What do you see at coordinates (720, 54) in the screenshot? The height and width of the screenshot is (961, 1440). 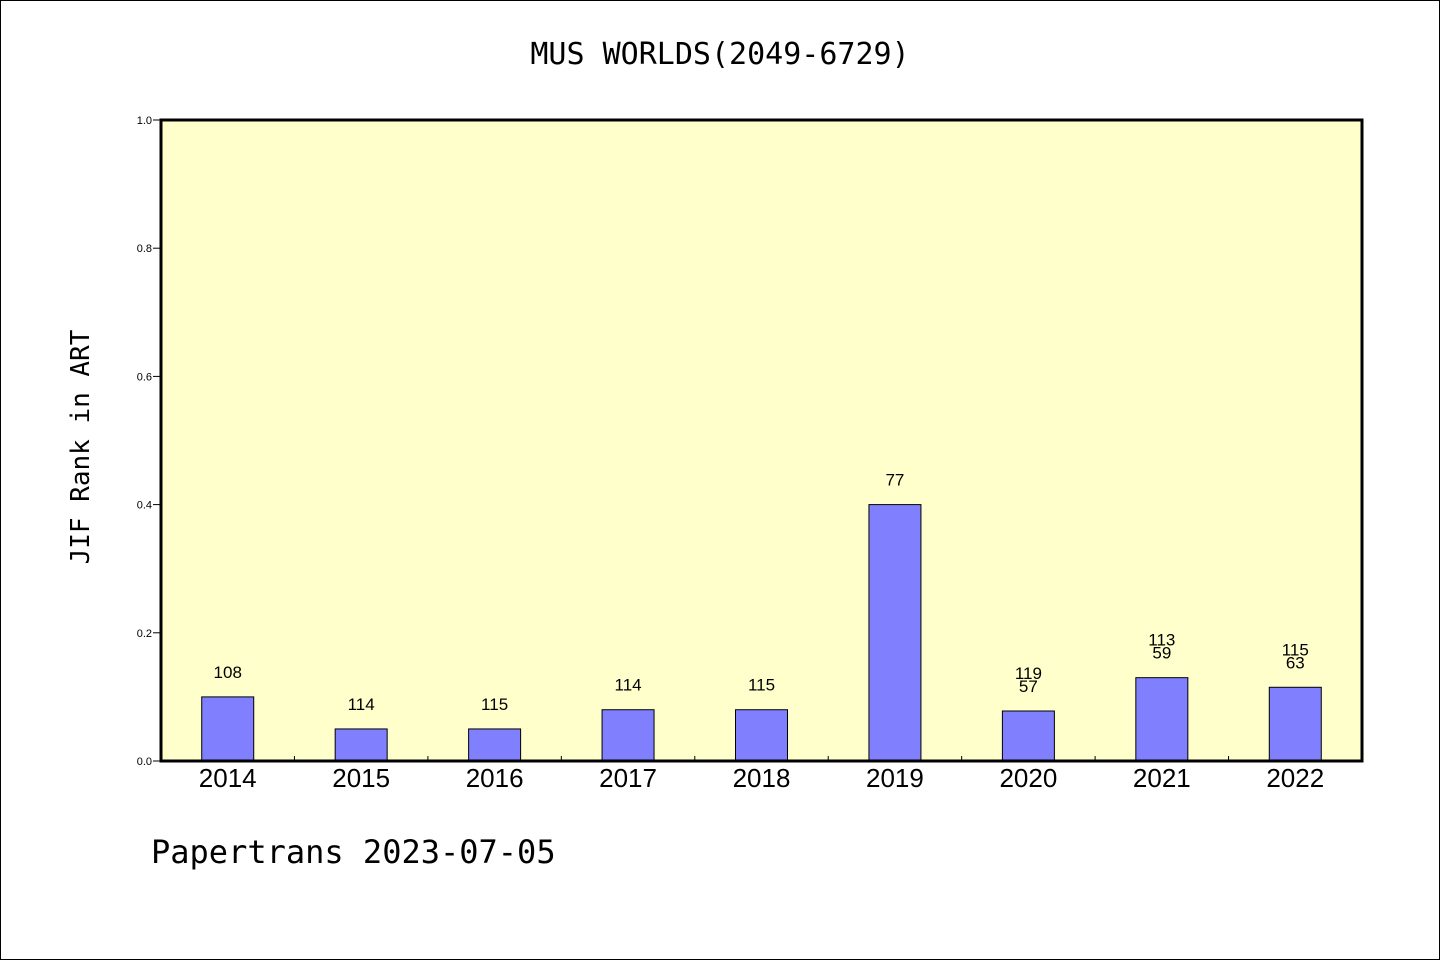 I see `chart-title: MUS WORLDS(2049-6729)` at bounding box center [720, 54].